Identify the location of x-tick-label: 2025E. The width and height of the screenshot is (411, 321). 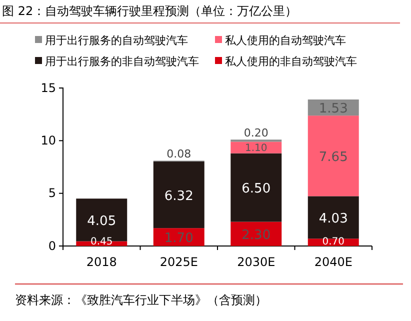
(179, 262).